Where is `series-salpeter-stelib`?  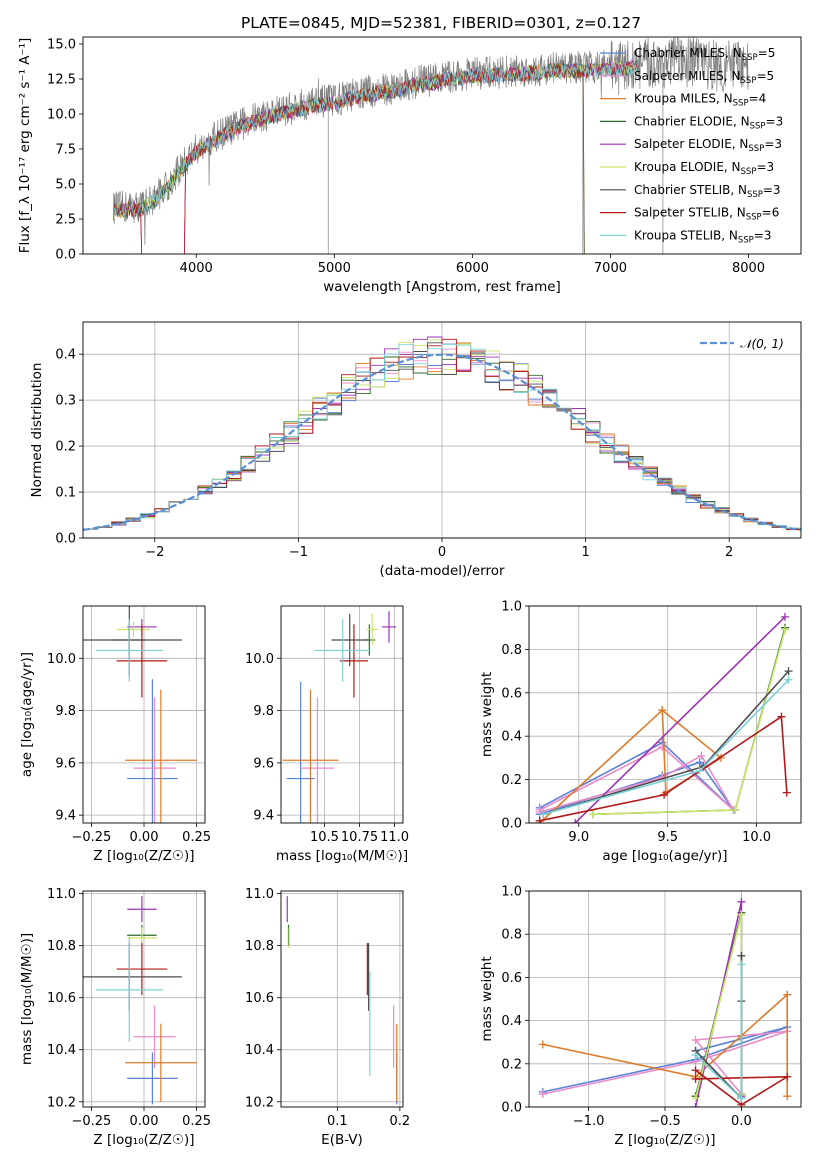
series-salpeter-stelib is located at coordinates (663, 768).